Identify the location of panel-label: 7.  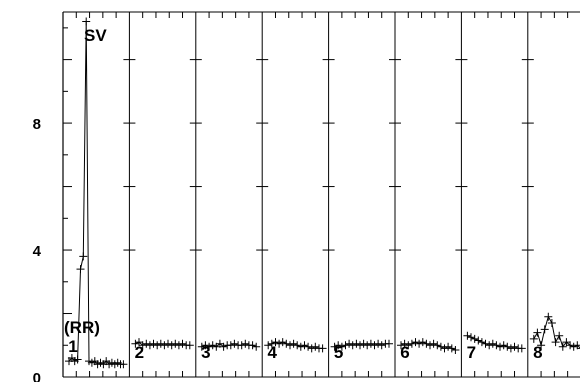
(471, 352).